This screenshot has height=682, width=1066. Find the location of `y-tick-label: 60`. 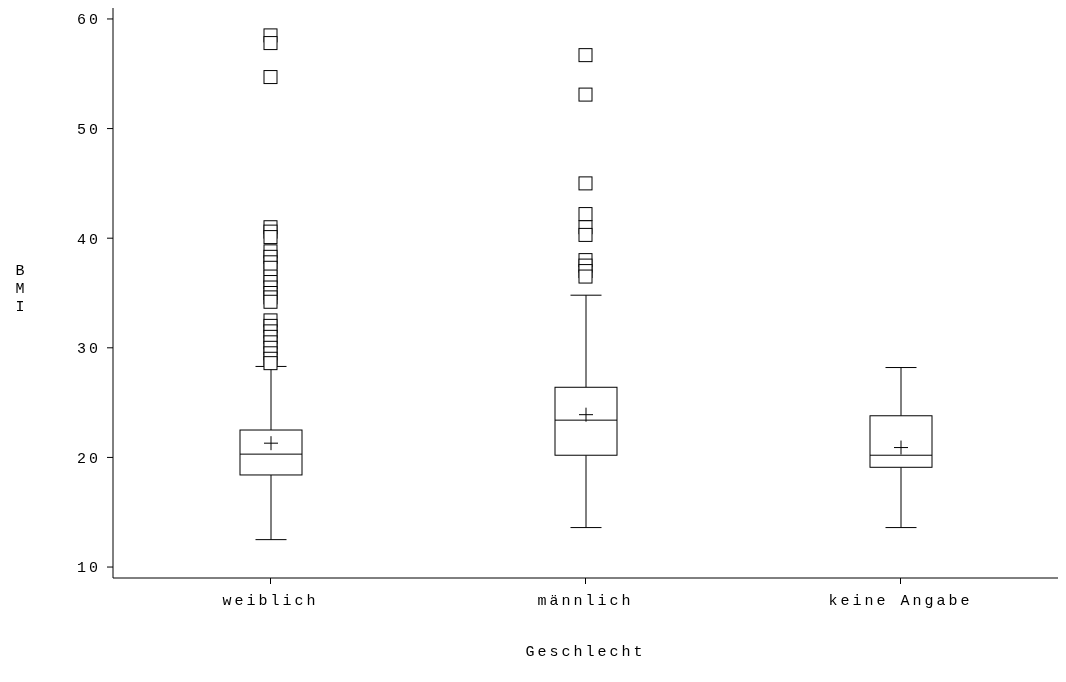

y-tick-label: 60 is located at coordinates (88, 21).